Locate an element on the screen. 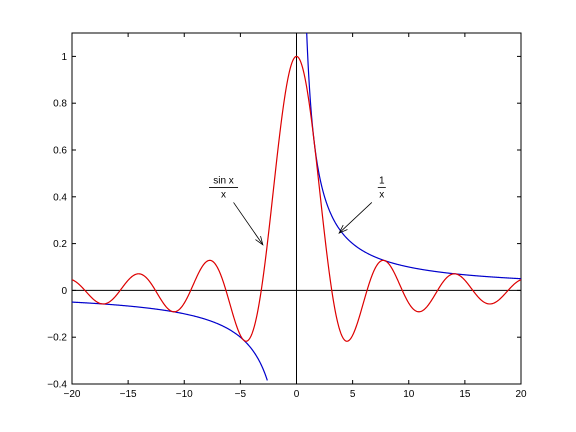  y-tick-label: −0.4 is located at coordinates (57, 385).